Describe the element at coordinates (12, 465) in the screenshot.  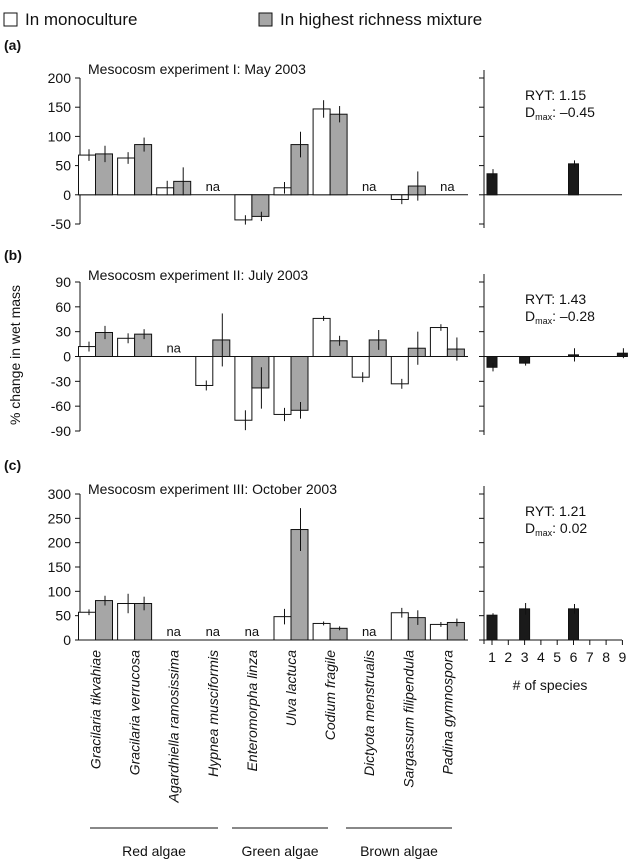
I see `panel-label: (c)` at that location.